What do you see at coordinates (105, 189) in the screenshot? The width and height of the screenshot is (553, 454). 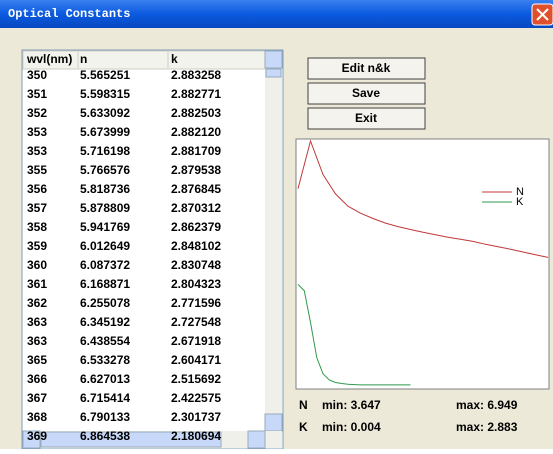 I see `table-cell: 5.818736` at bounding box center [105, 189].